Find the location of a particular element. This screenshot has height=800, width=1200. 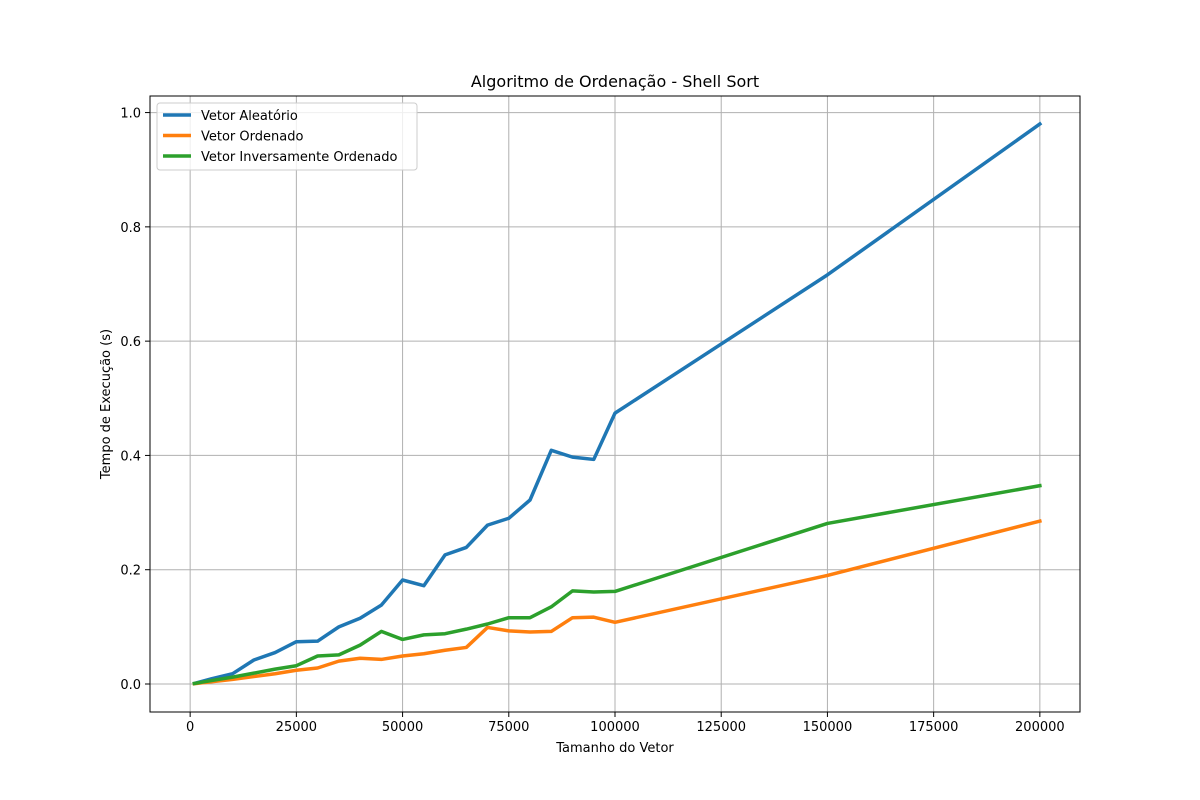

x-tick-label: 175000 is located at coordinates (934, 727).